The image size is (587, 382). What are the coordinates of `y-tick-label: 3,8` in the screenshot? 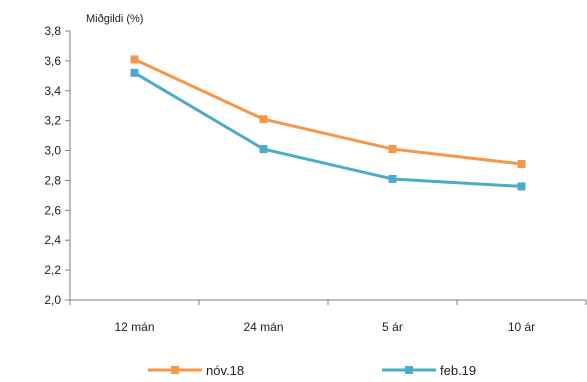 It's located at (52, 31).